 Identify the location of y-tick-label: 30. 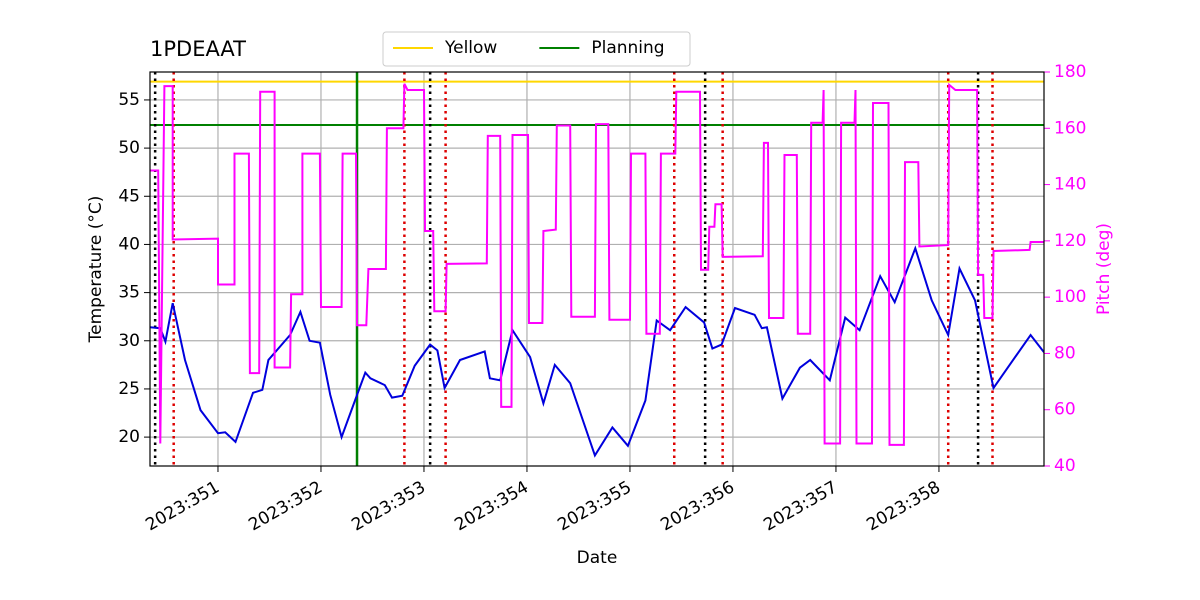
(129, 341).